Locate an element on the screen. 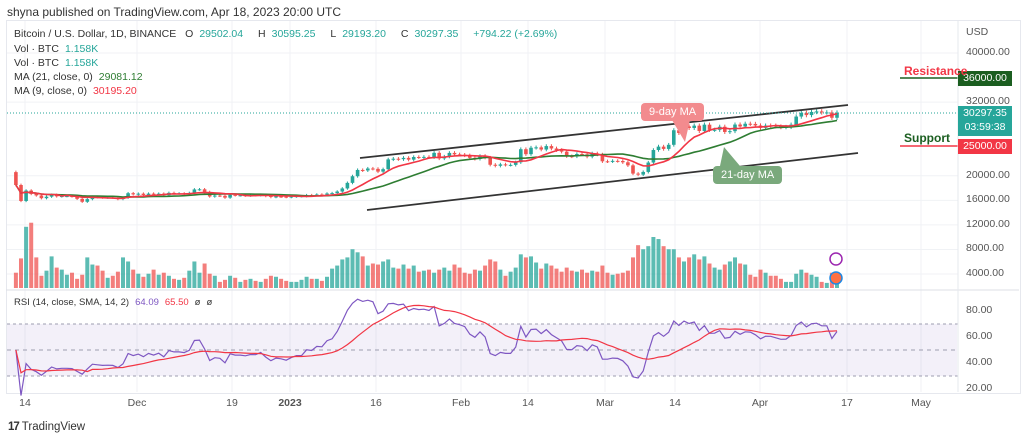  last-price-tag: 30297.35 03:59:38 is located at coordinates (985, 121).